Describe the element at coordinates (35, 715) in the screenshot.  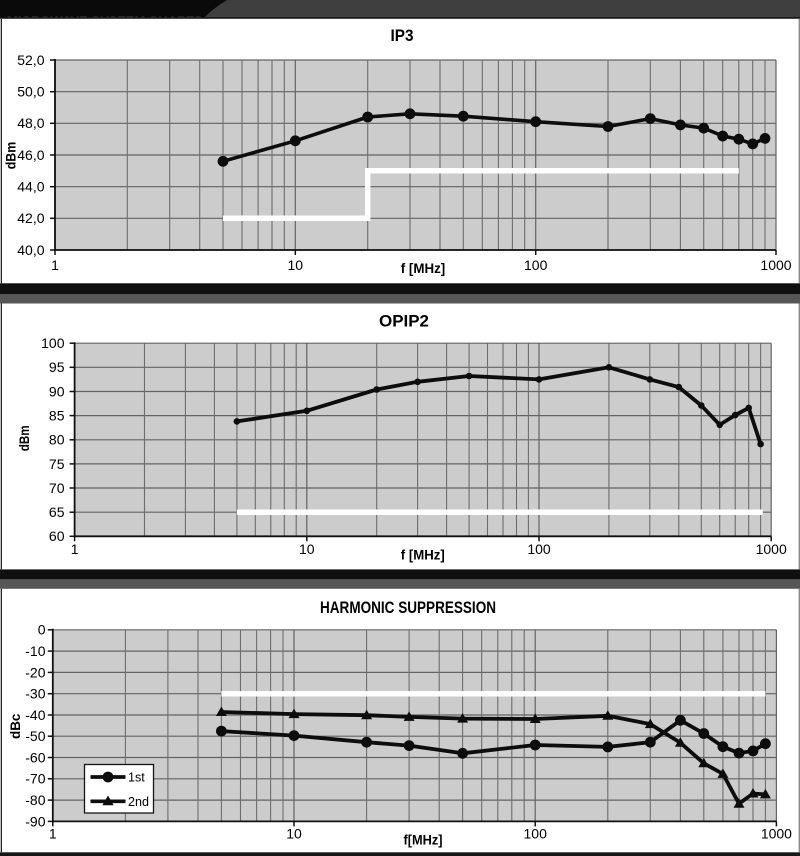
I see `svg-text: -40` at that location.